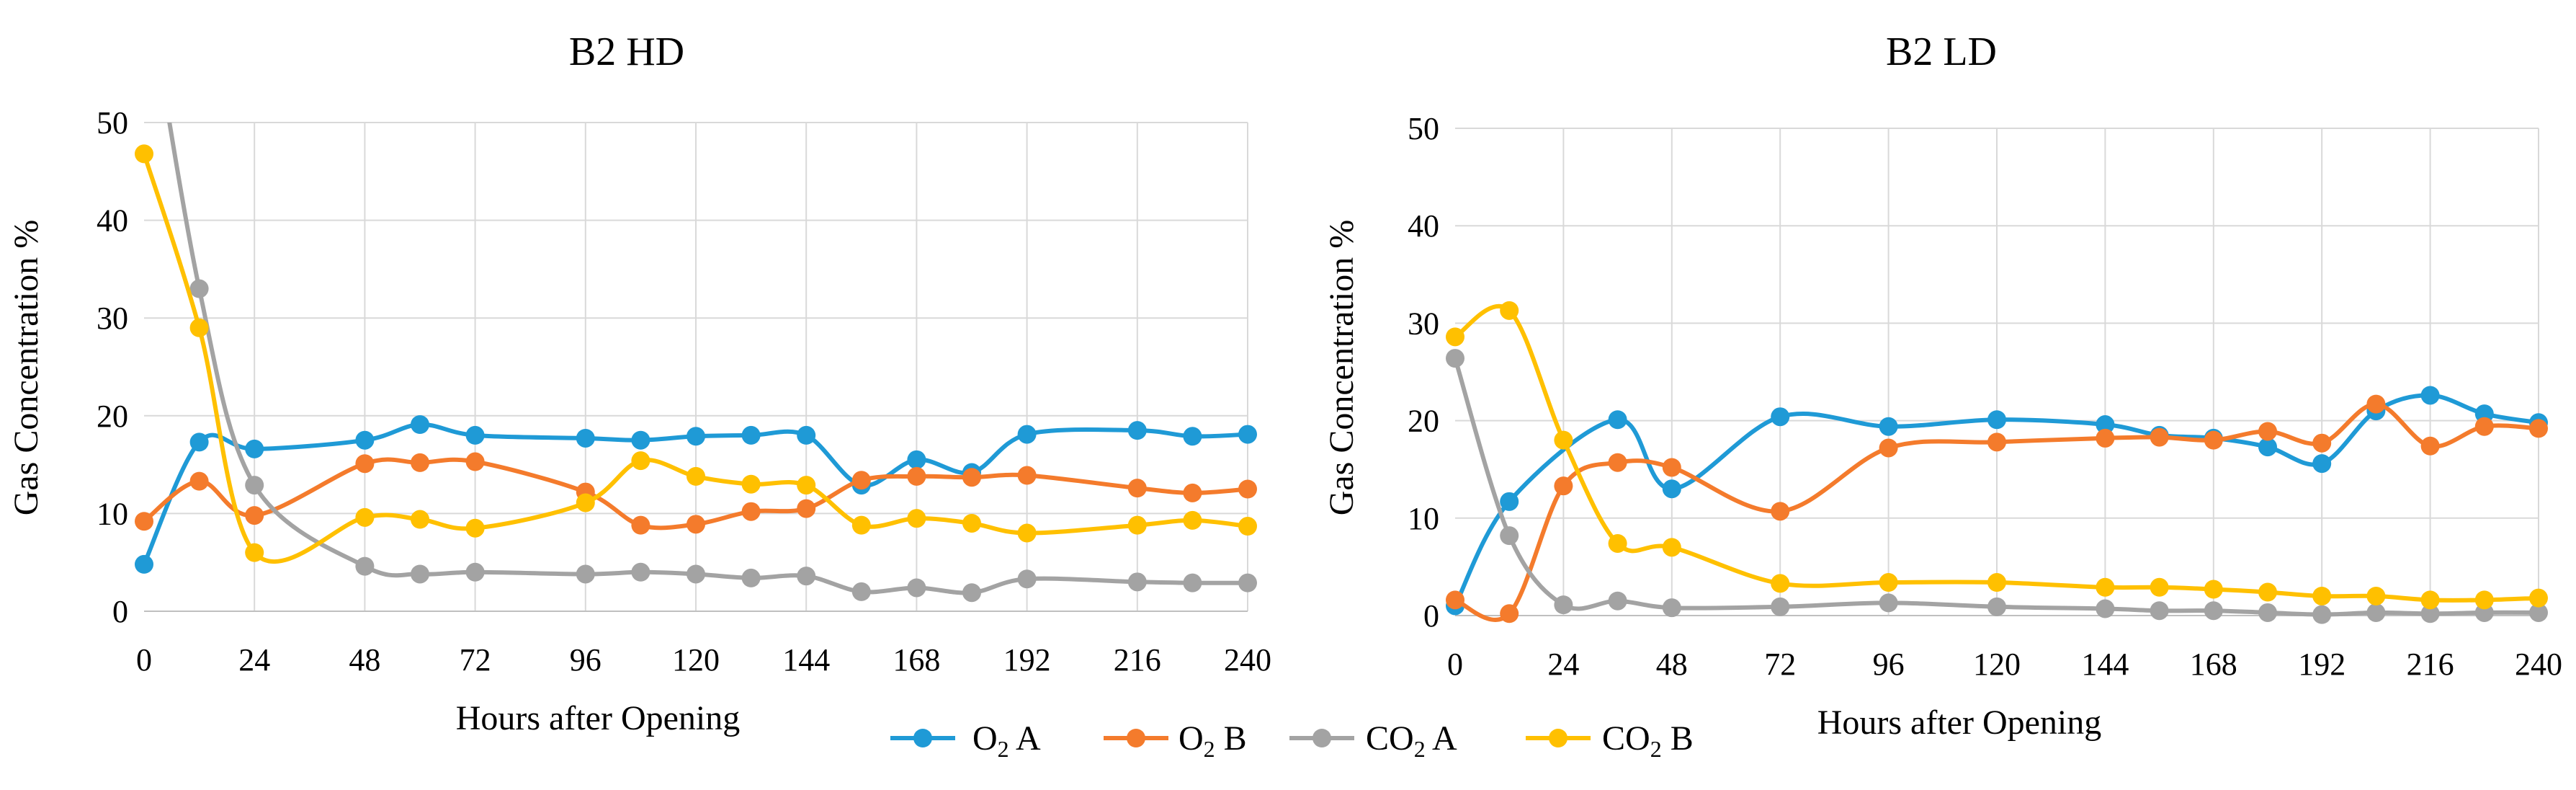  I want to click on legend-item-o2-b: O2 B, so click(1175, 741).